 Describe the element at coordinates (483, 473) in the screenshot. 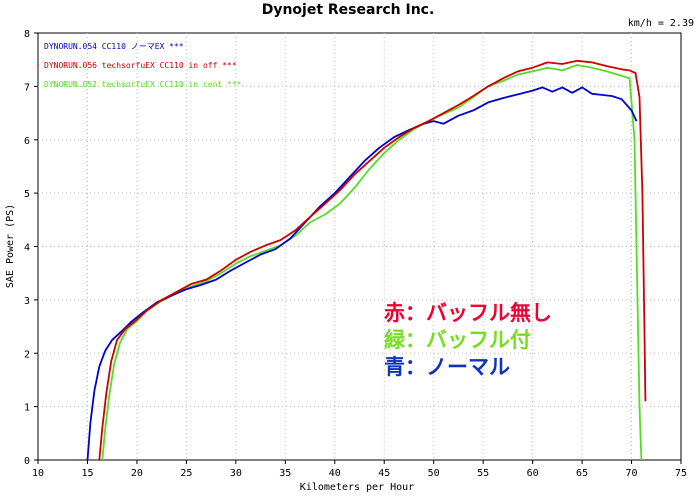

I see `x-tick-label: 55` at that location.